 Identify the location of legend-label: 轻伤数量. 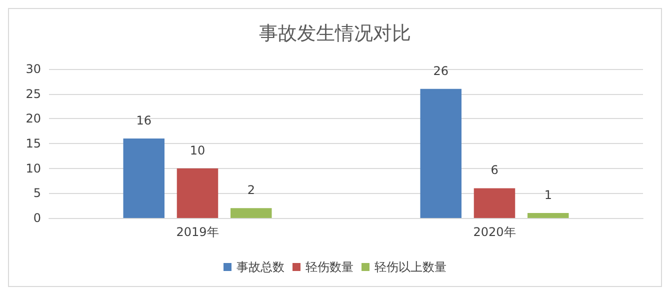
(330, 267).